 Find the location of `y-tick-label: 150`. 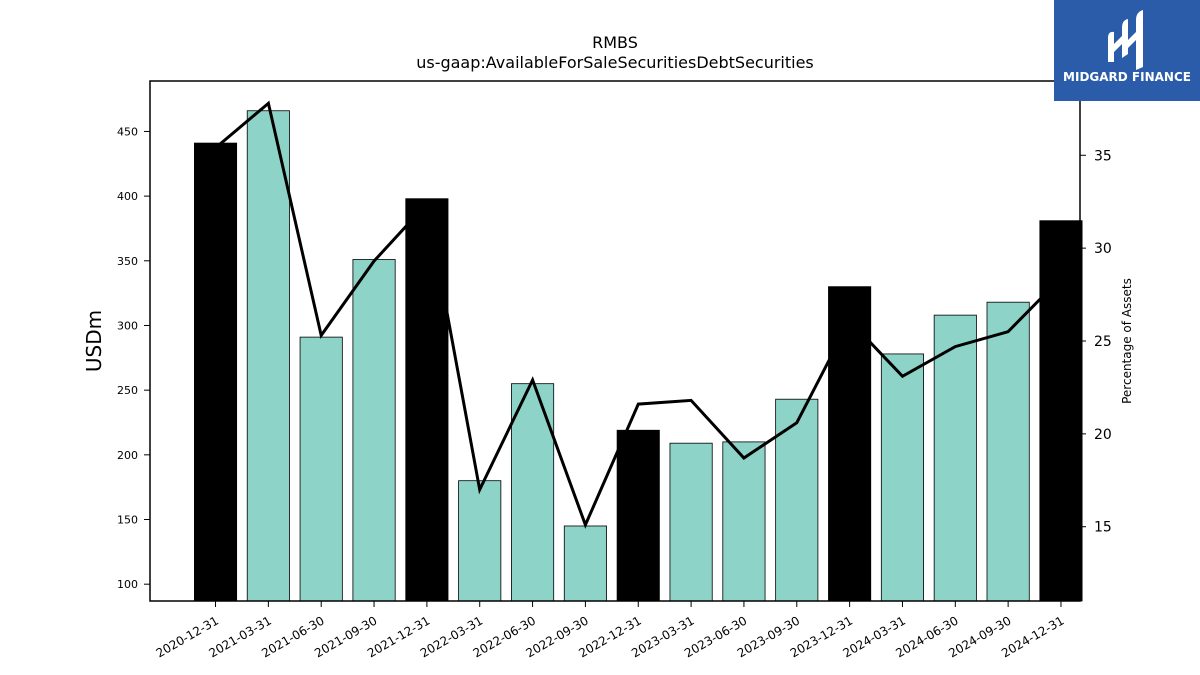

y-tick-label: 150 is located at coordinates (127, 520).